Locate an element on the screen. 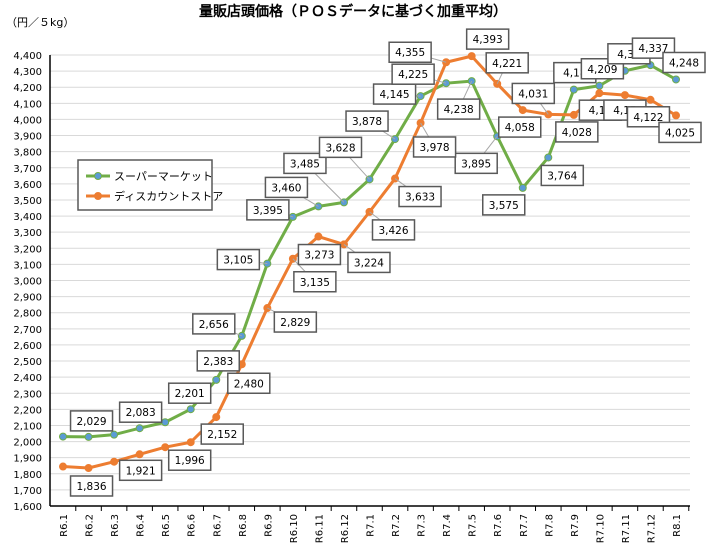 This screenshot has width=706, height=556. data-label: 3,978 is located at coordinates (435, 148).